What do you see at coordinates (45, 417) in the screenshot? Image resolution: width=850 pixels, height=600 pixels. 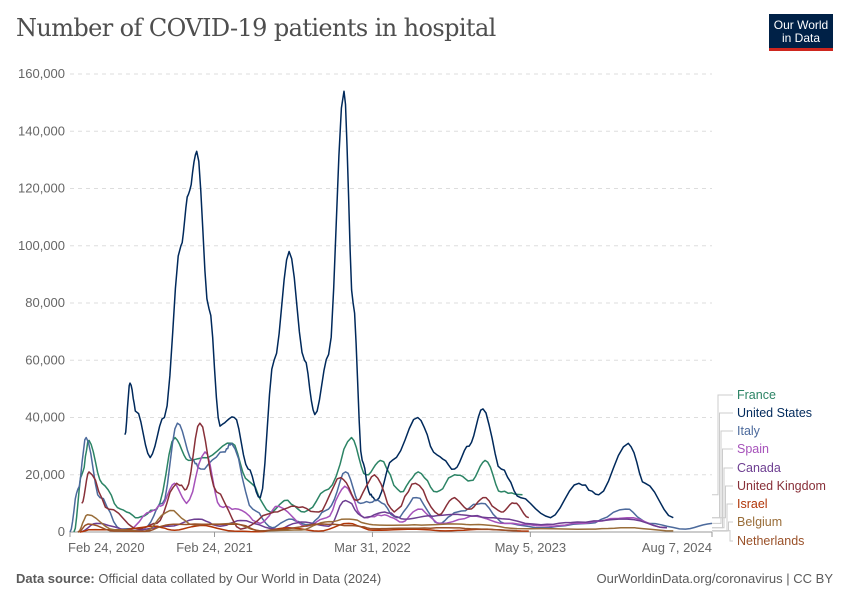 I see `y-tick-label: 40,000` at bounding box center [45, 417].